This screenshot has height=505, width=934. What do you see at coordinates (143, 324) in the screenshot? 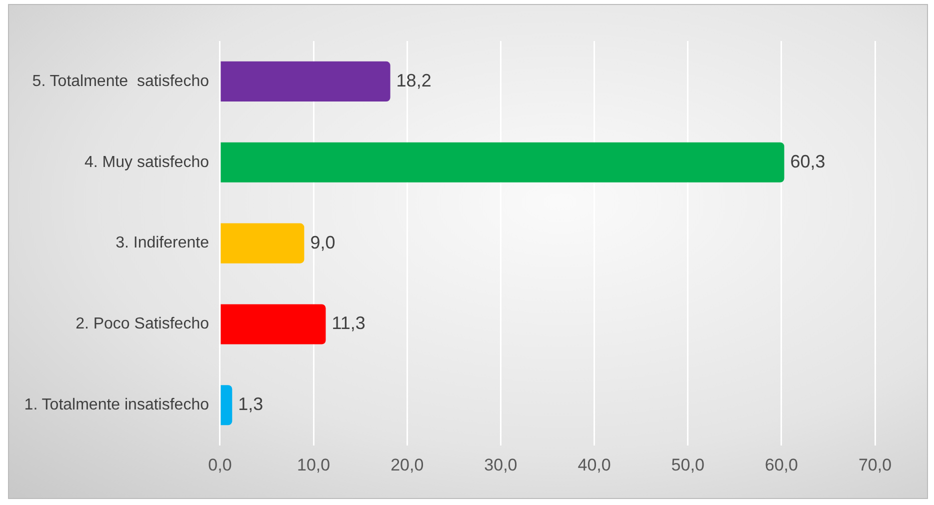
I see `y-tick-label: 2. Poco Satisfecho` at bounding box center [143, 324].